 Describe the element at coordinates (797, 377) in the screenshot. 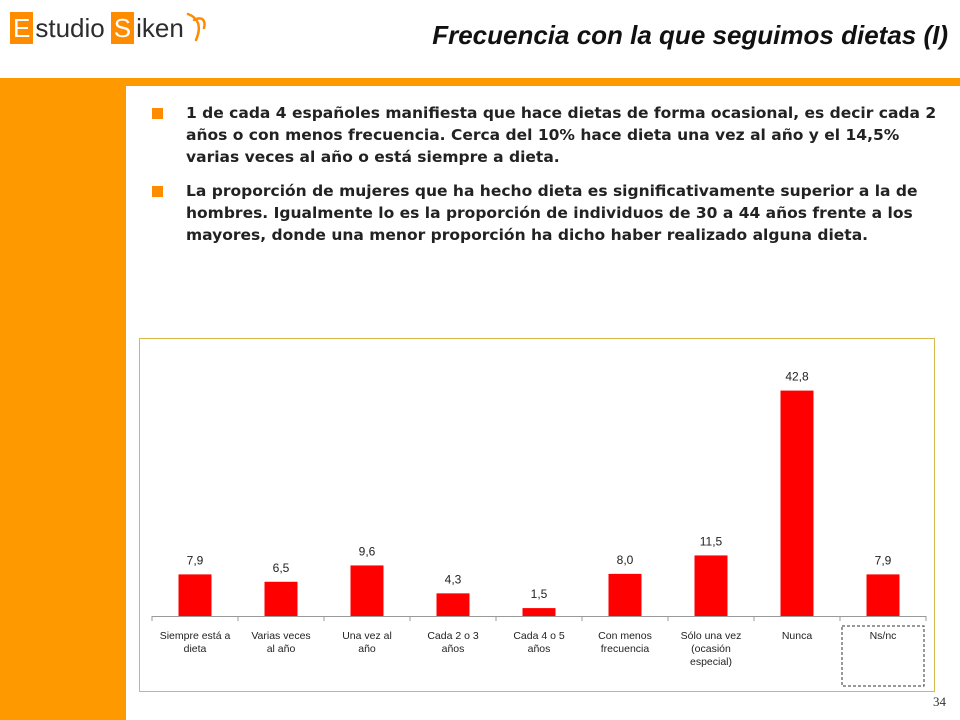

I see `bar-value-label: 42,8` at that location.